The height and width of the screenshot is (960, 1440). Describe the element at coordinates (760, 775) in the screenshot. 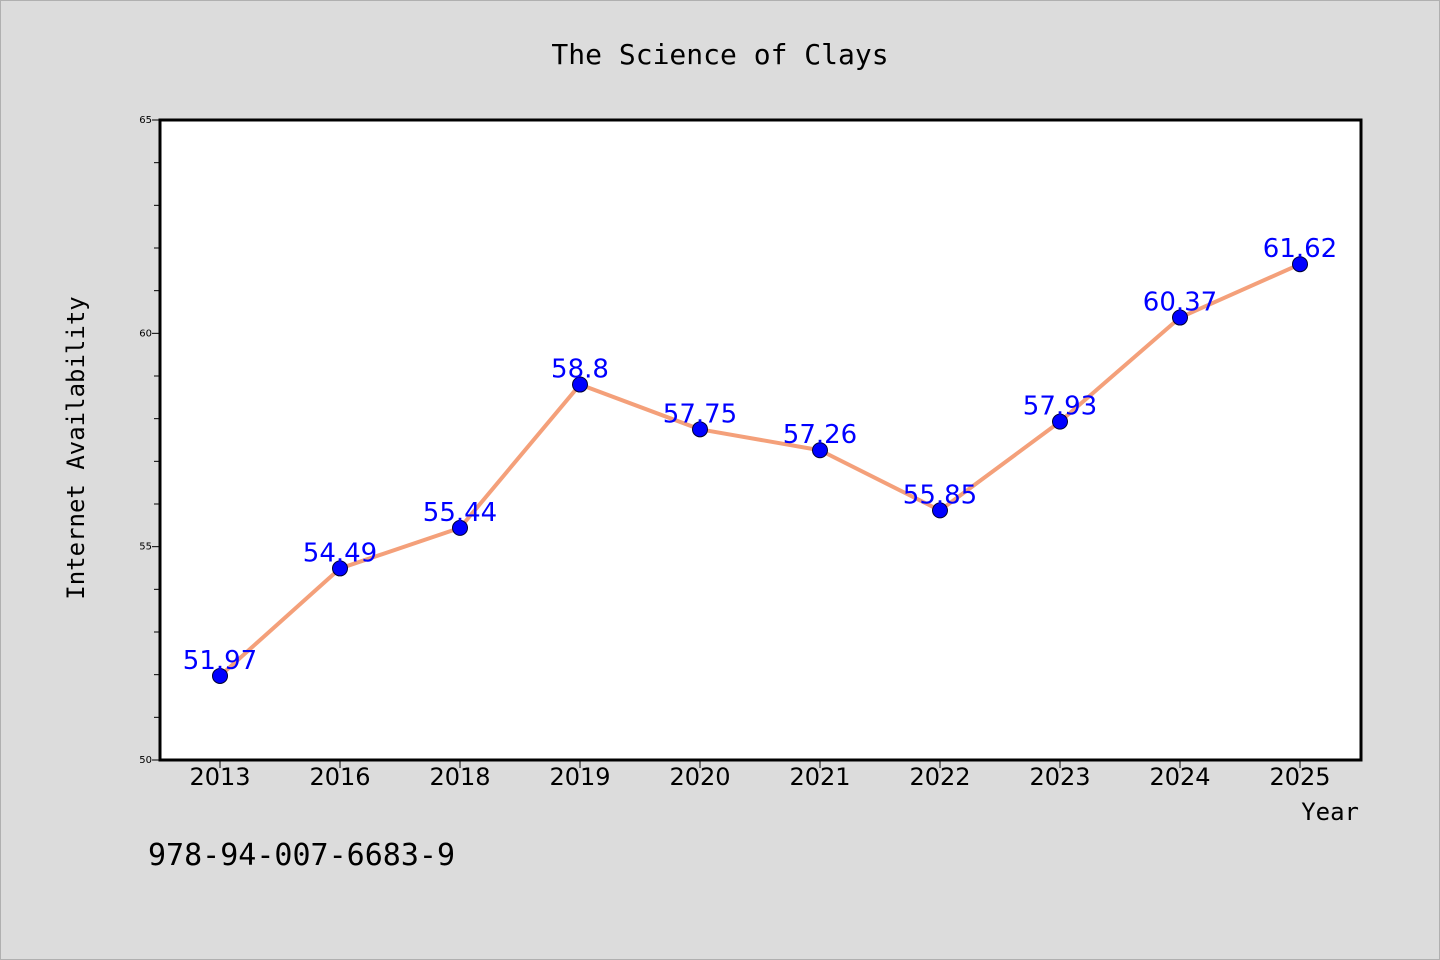

I see `x-axis: 2013 2016 2018 2019 2020 2021 2022 2023 2024 2025` at that location.